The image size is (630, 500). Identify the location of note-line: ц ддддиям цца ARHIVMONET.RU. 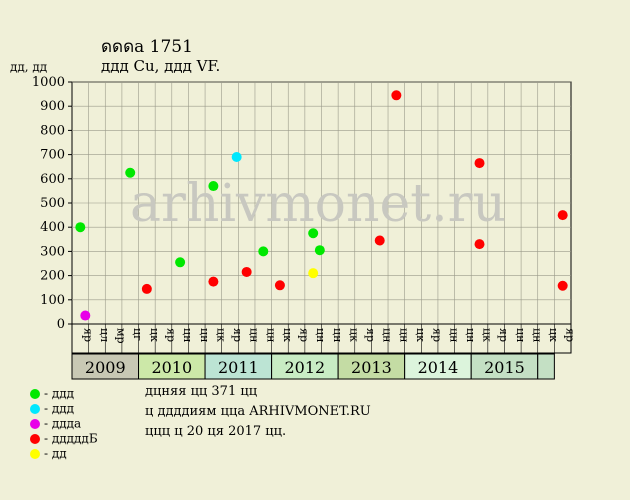
(258, 411).